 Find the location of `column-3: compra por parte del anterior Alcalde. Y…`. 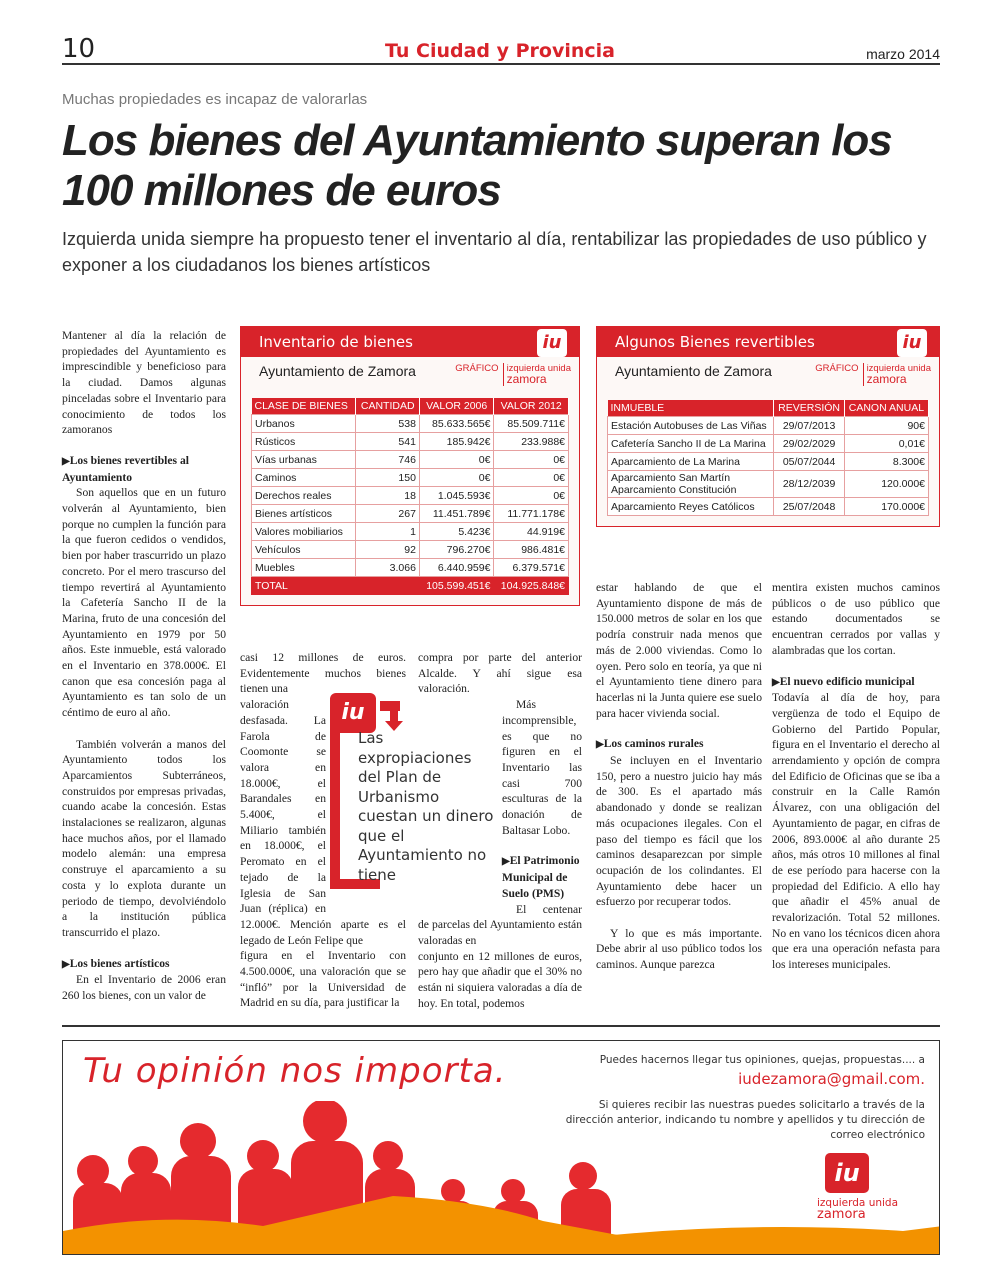

column-3: compra por parte del anterior Alcalde. Y… is located at coordinates (500, 830).